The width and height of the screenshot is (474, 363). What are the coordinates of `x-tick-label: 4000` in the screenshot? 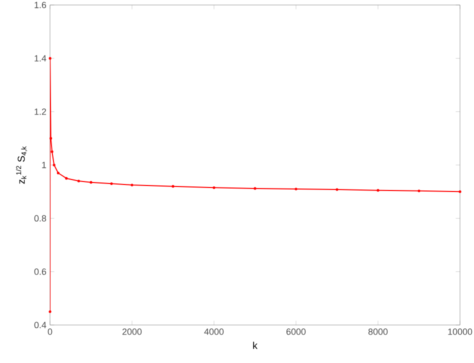 It's located at (214, 331).